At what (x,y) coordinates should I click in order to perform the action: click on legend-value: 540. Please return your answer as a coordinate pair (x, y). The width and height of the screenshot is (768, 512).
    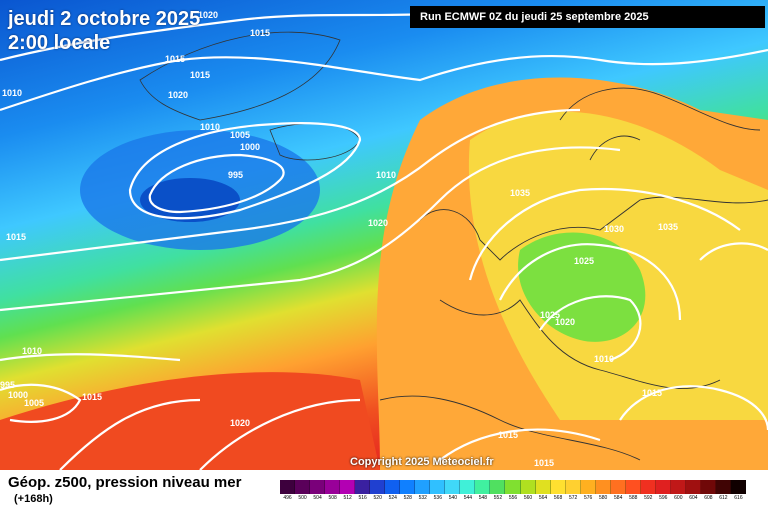
    Looking at the image, I should click on (453, 498).